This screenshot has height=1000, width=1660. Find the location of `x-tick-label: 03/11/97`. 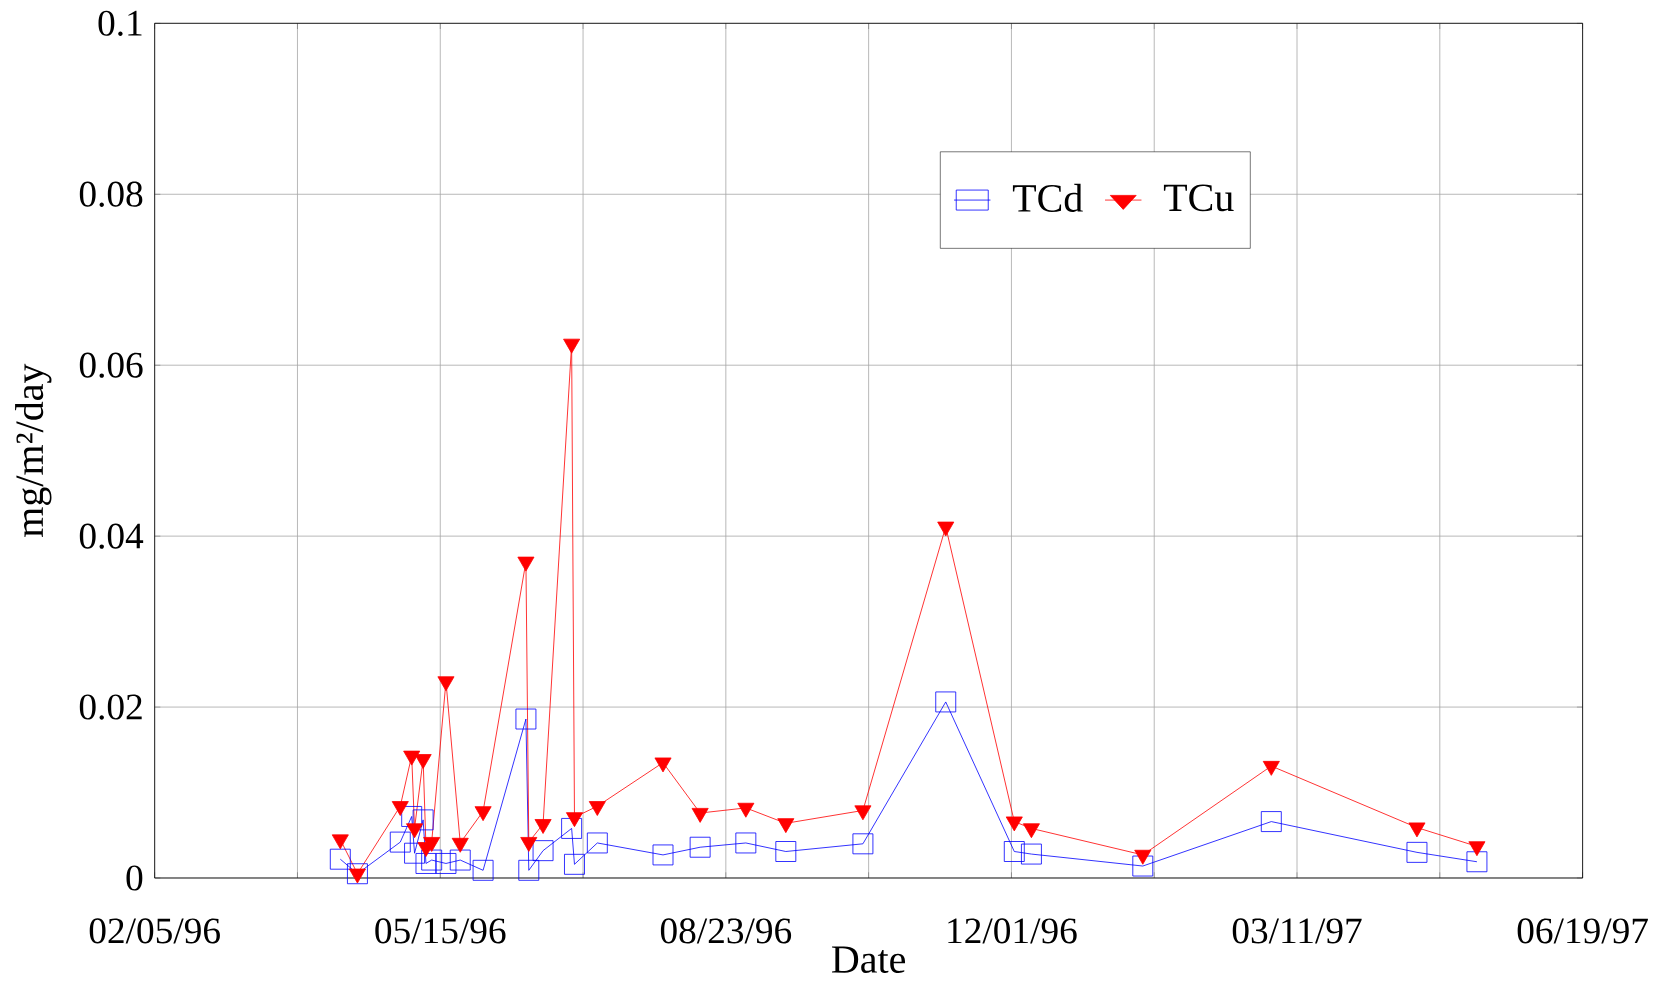

x-tick-label: 03/11/97 is located at coordinates (1297, 931).